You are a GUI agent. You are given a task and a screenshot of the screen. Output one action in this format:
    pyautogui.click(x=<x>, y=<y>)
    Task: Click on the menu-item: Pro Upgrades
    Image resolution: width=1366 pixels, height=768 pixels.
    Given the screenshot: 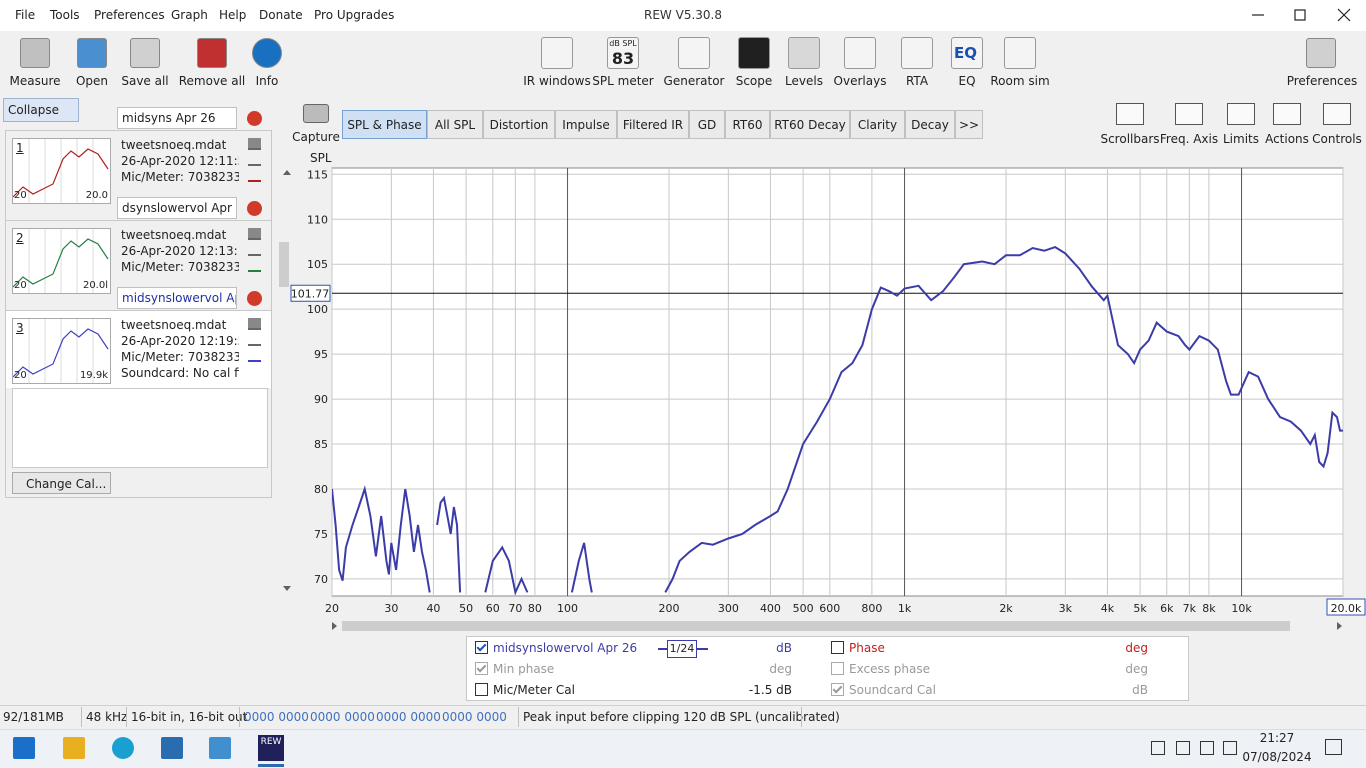 What is the action you would take?
    pyautogui.click(x=354, y=15)
    